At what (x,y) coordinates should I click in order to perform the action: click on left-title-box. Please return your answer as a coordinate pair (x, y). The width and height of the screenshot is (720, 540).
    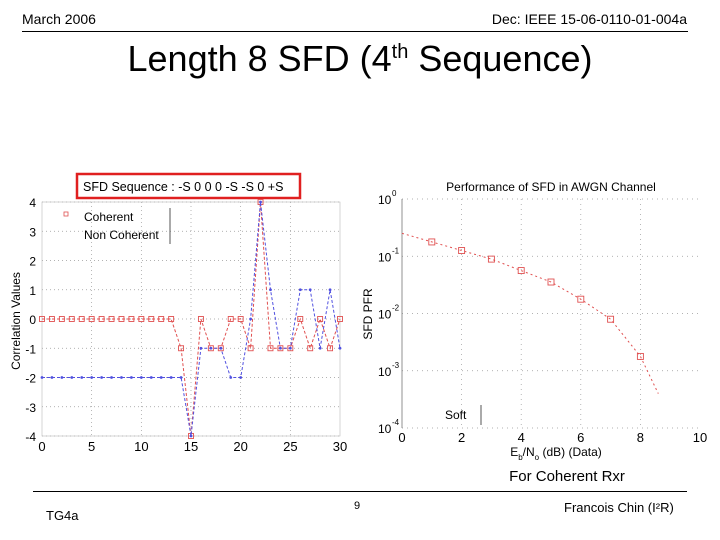
    Looking at the image, I should click on (188, 186).